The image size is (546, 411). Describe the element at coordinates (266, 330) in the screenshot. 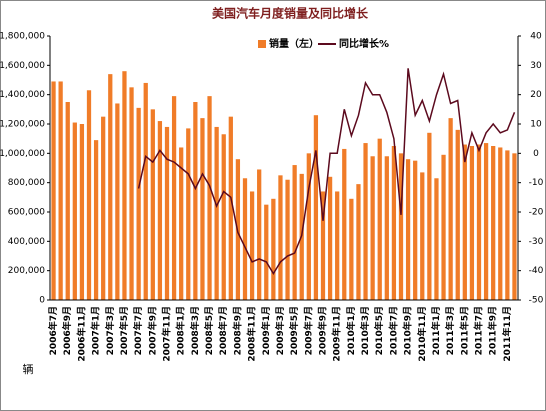

I see `x-tick-label: 2009年1月` at that location.